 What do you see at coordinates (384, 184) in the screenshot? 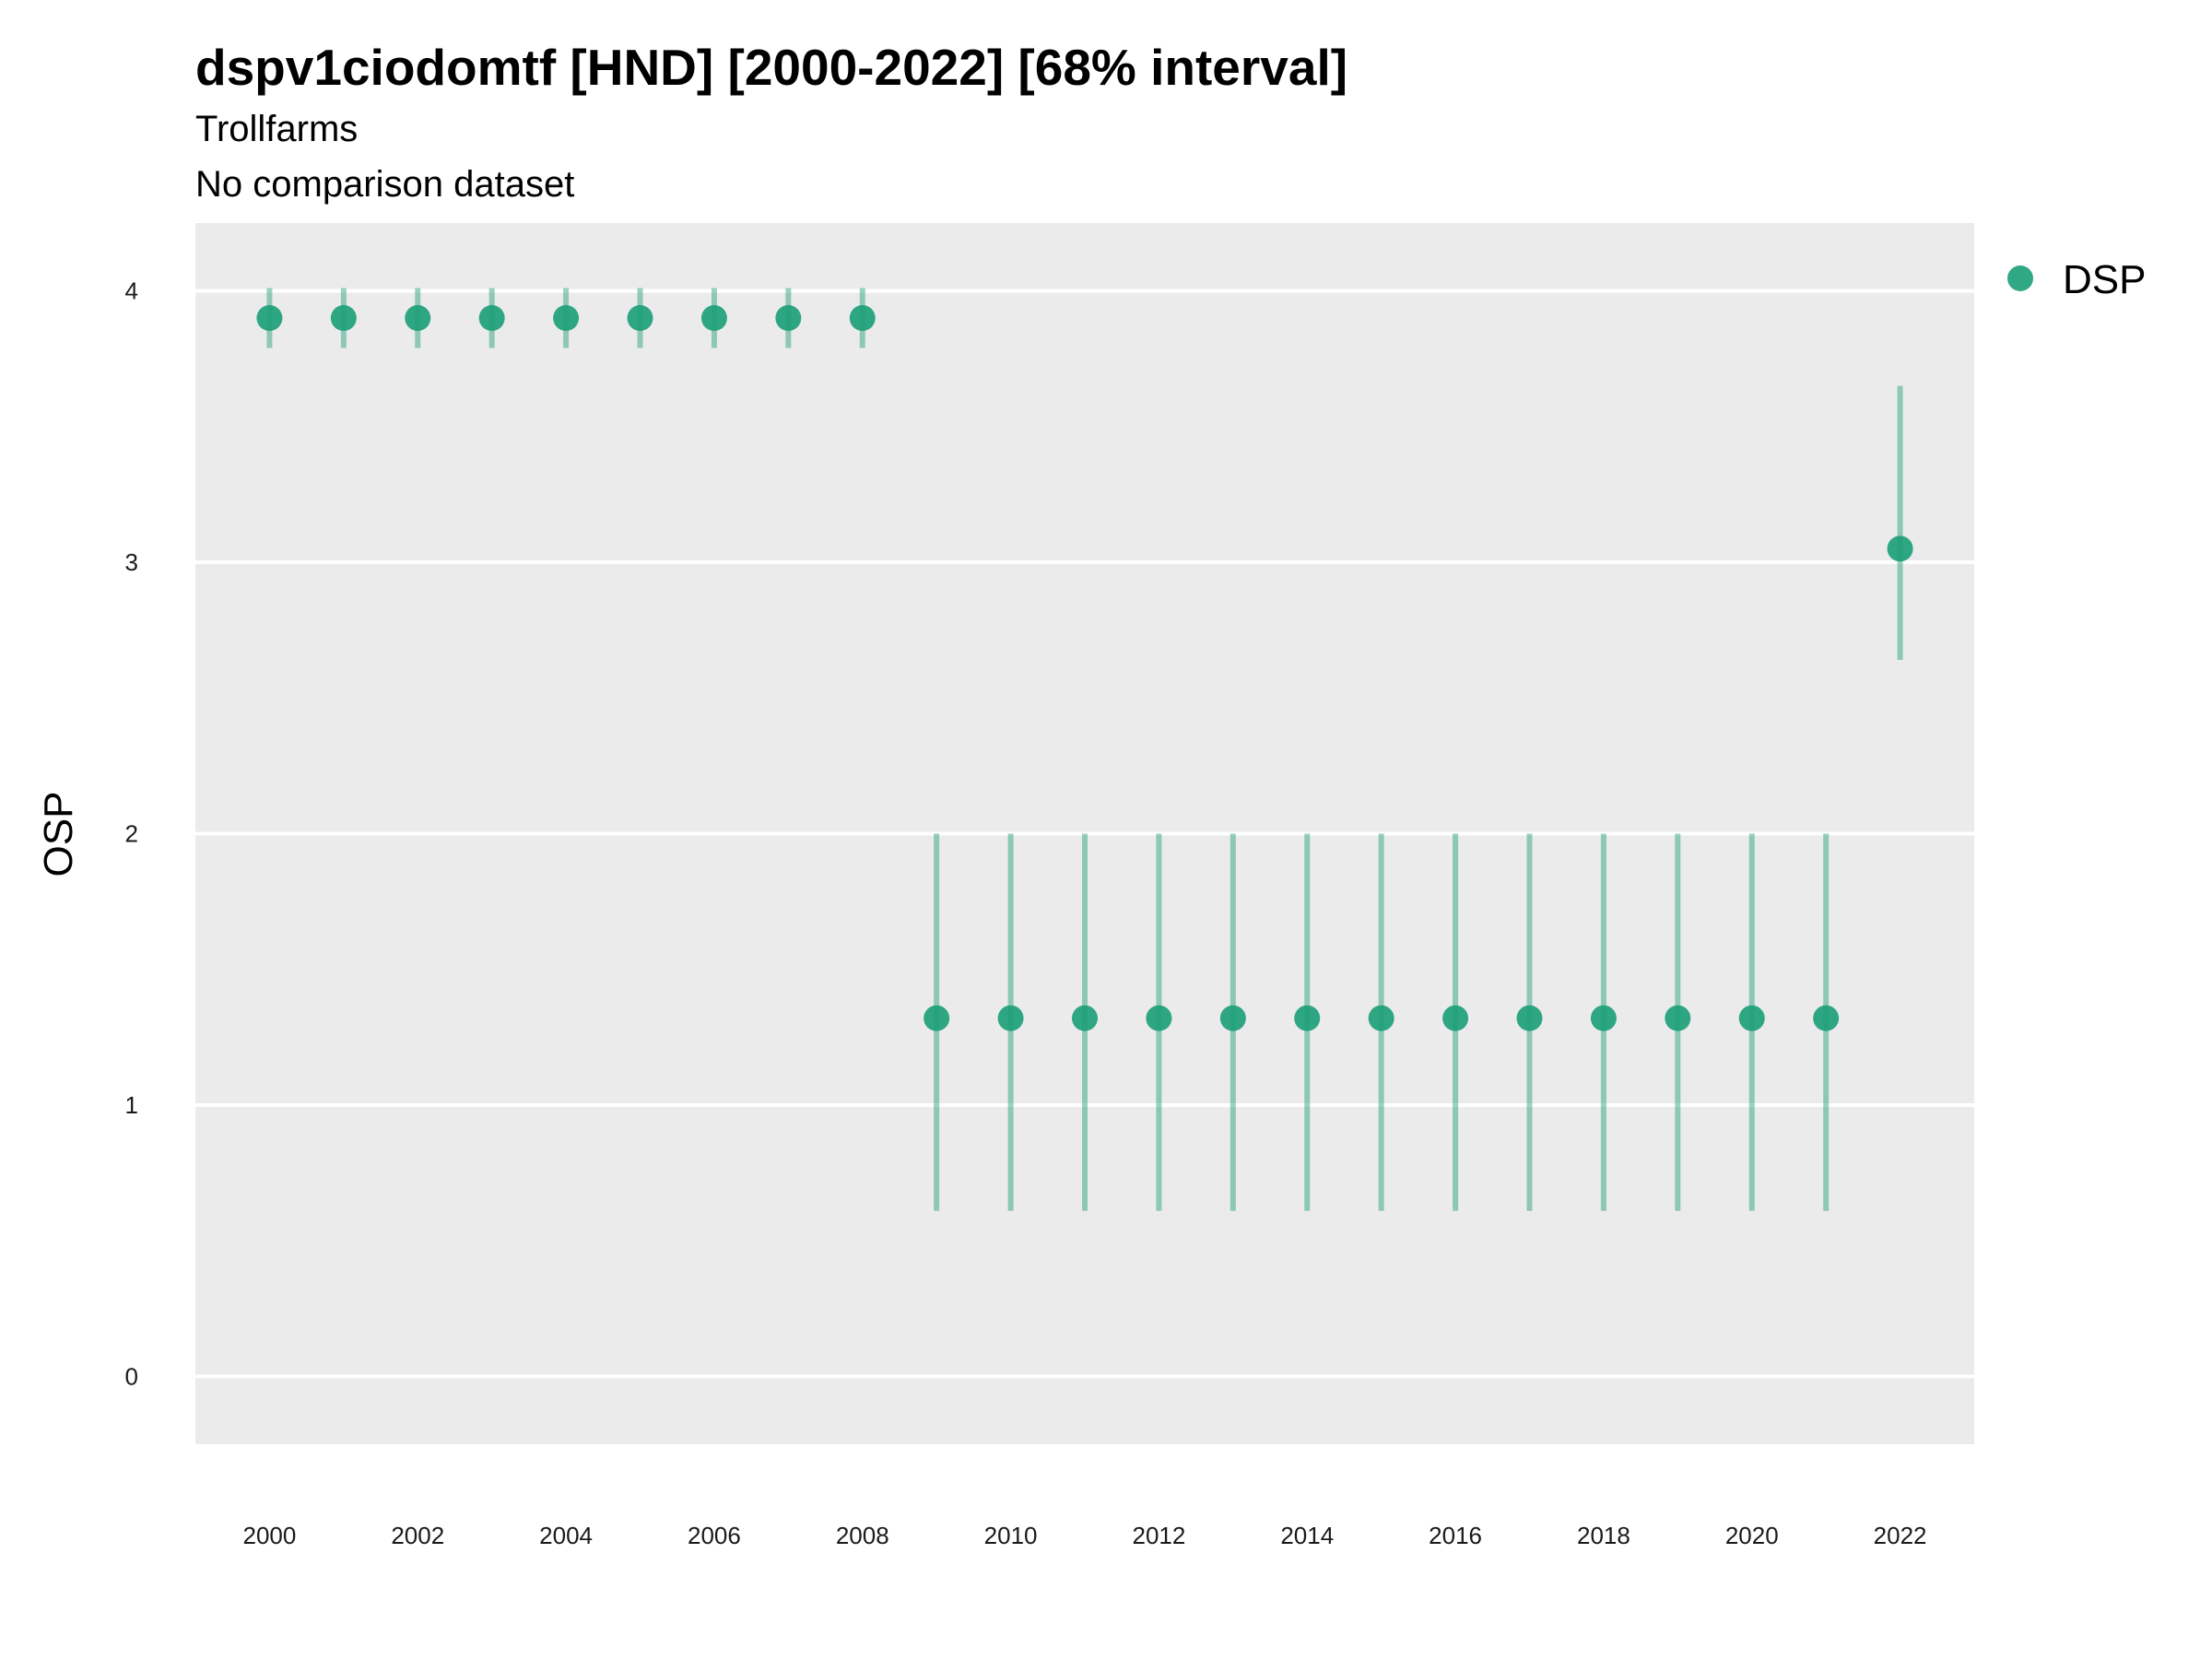
I see `chart-subtitle-line-2: No comparison dataset` at bounding box center [384, 184].